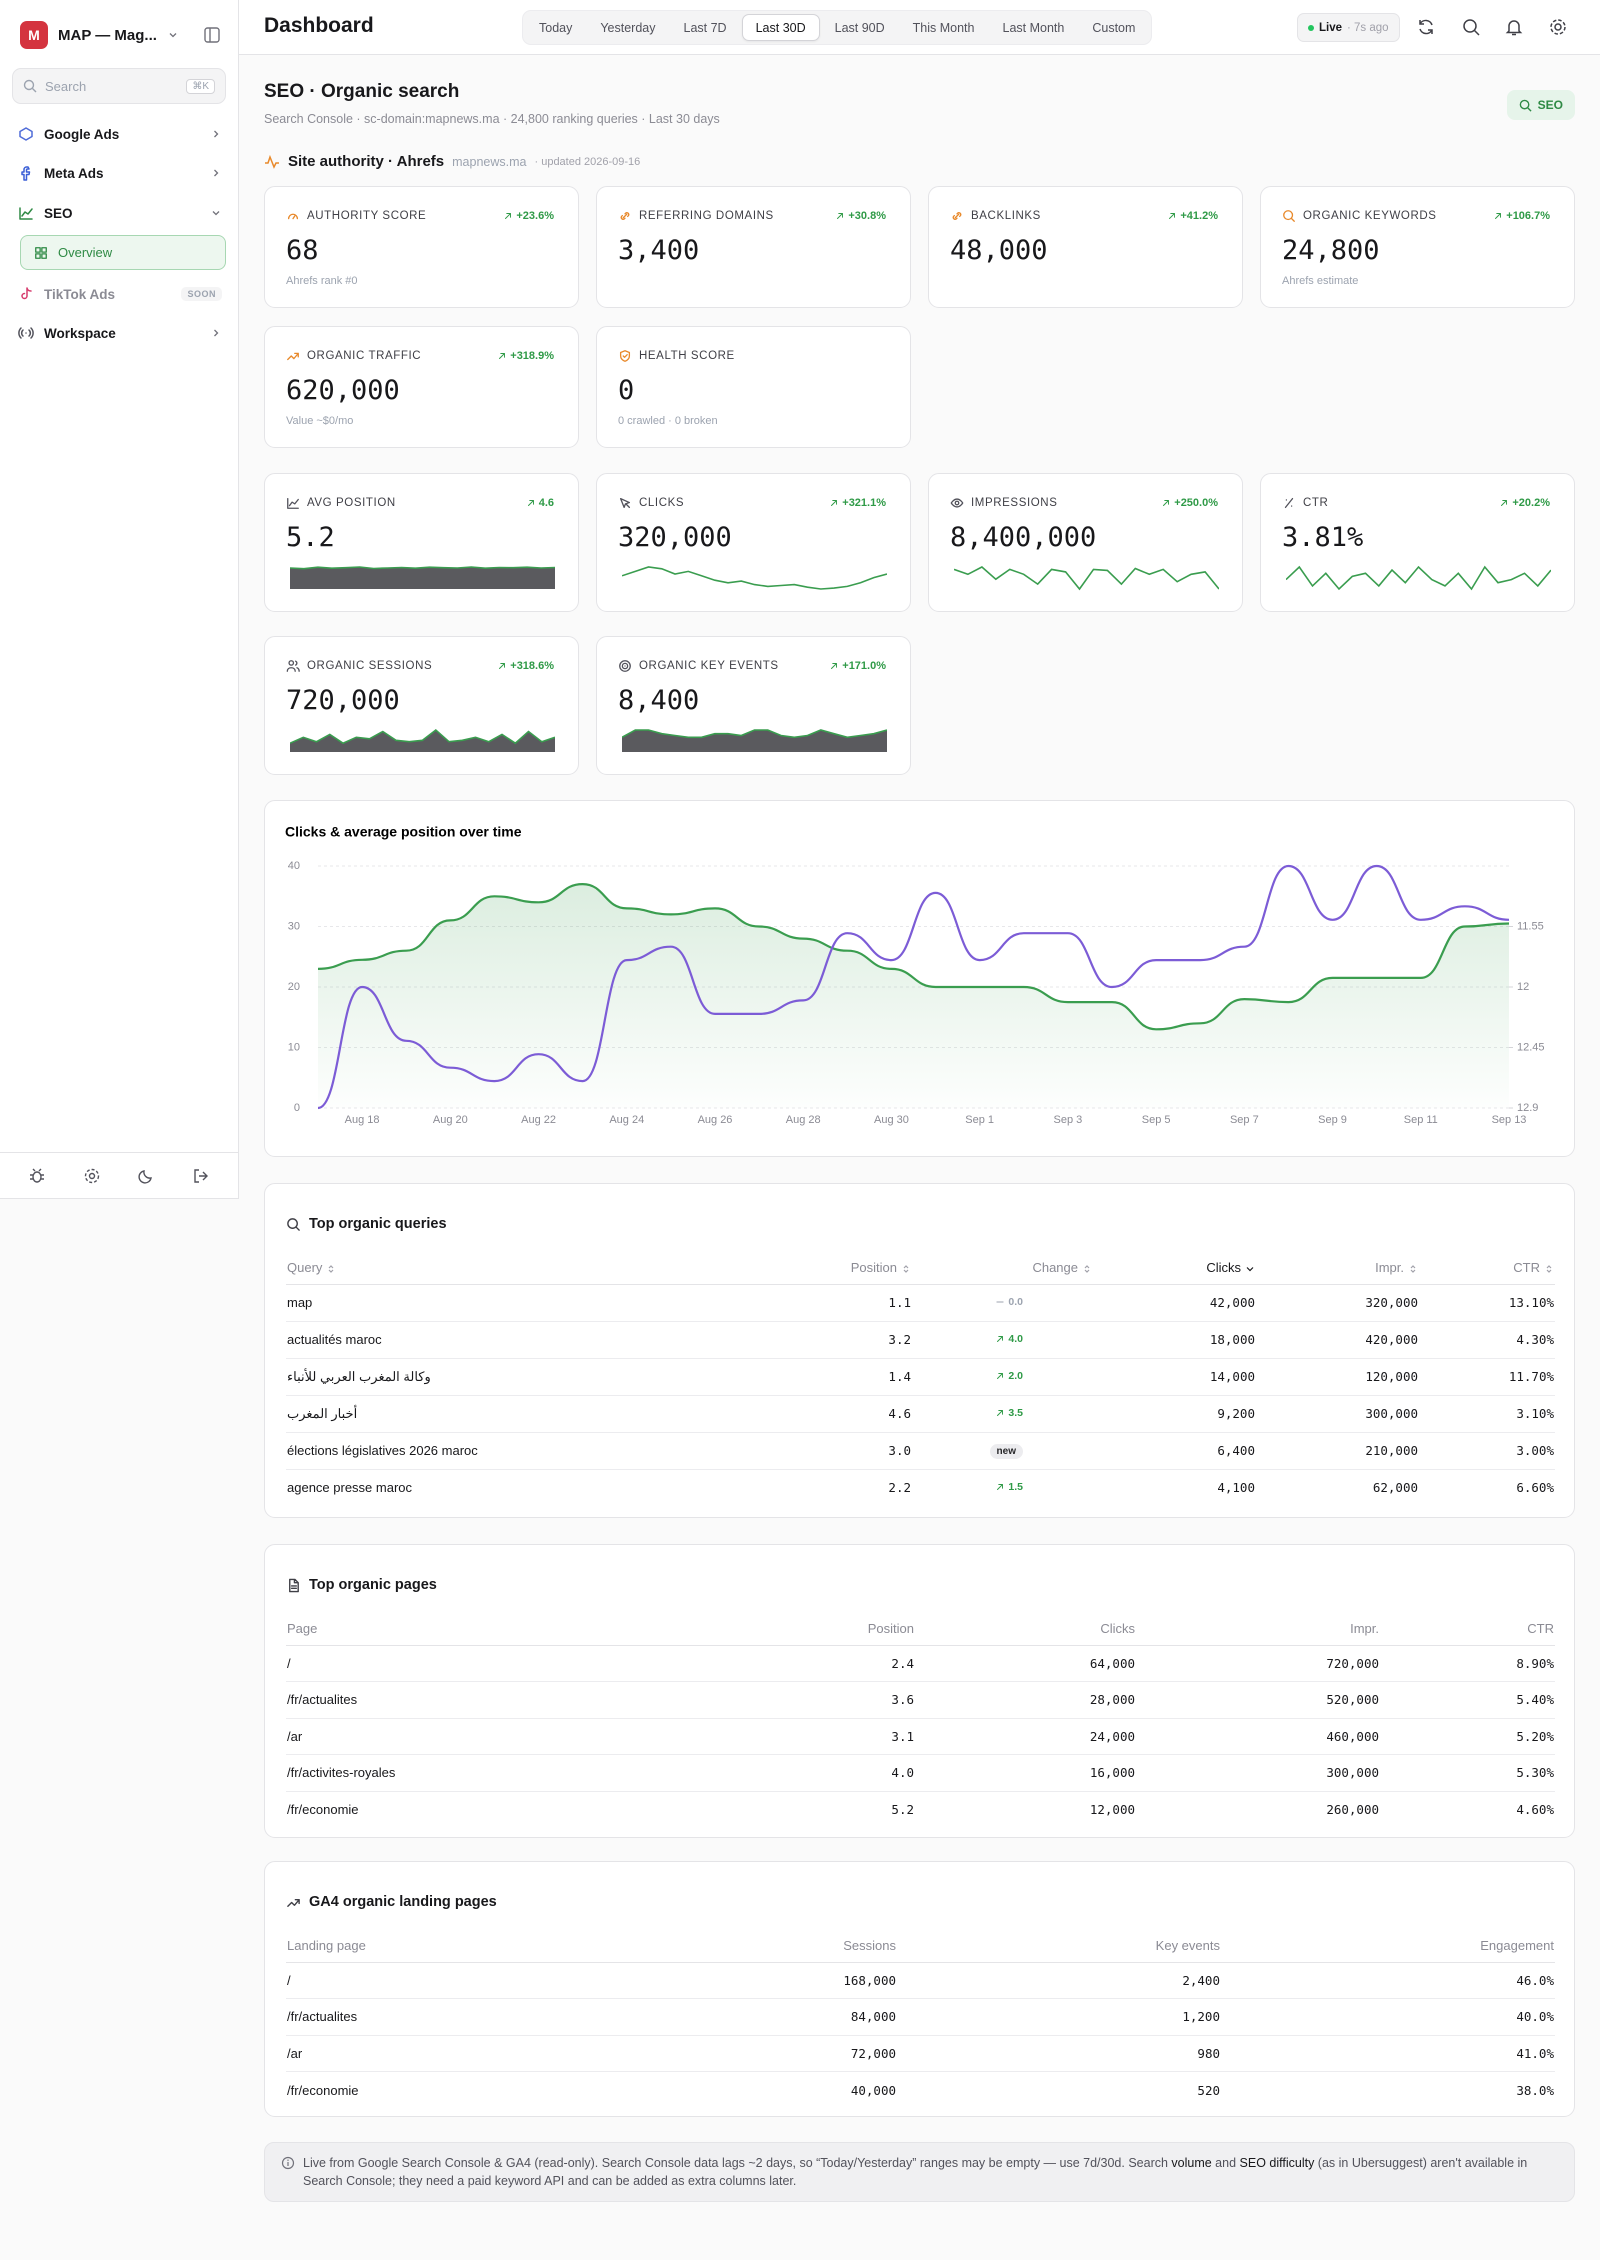  Describe the element at coordinates (450, 1120) in the screenshot. I see `x-tick-label: Aug 20` at that location.